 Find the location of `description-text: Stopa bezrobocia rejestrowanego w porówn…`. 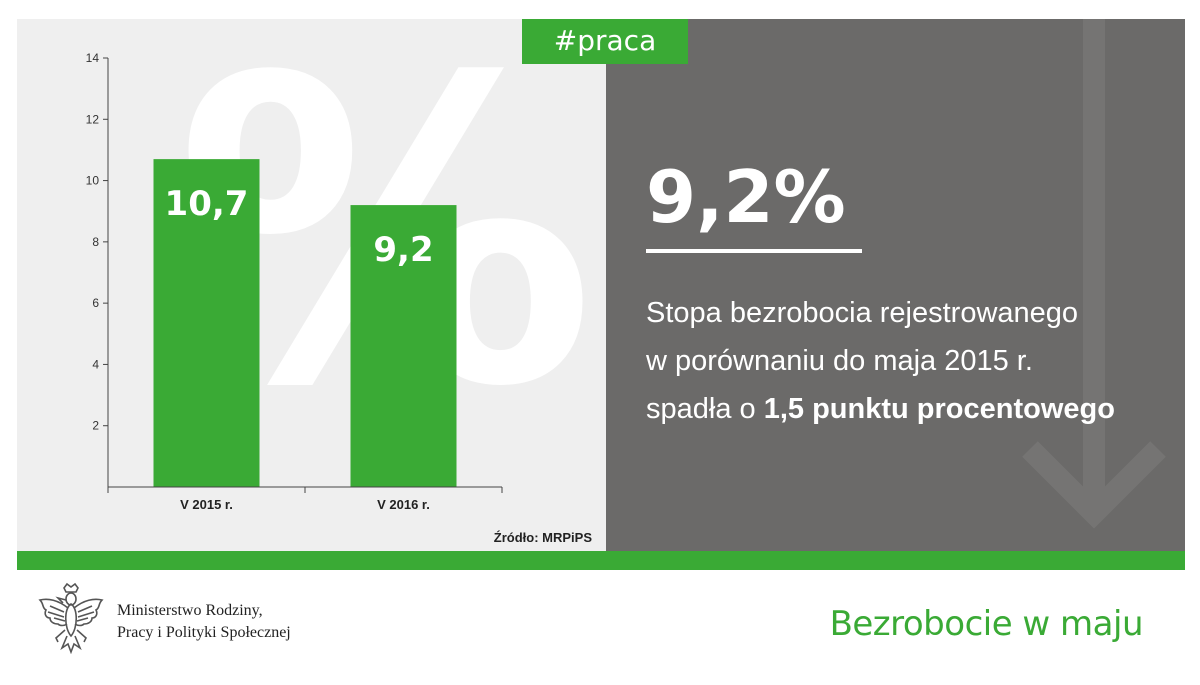

description-text: Stopa bezrobocia rejestrowanego w porówn… is located at coordinates (911, 361).